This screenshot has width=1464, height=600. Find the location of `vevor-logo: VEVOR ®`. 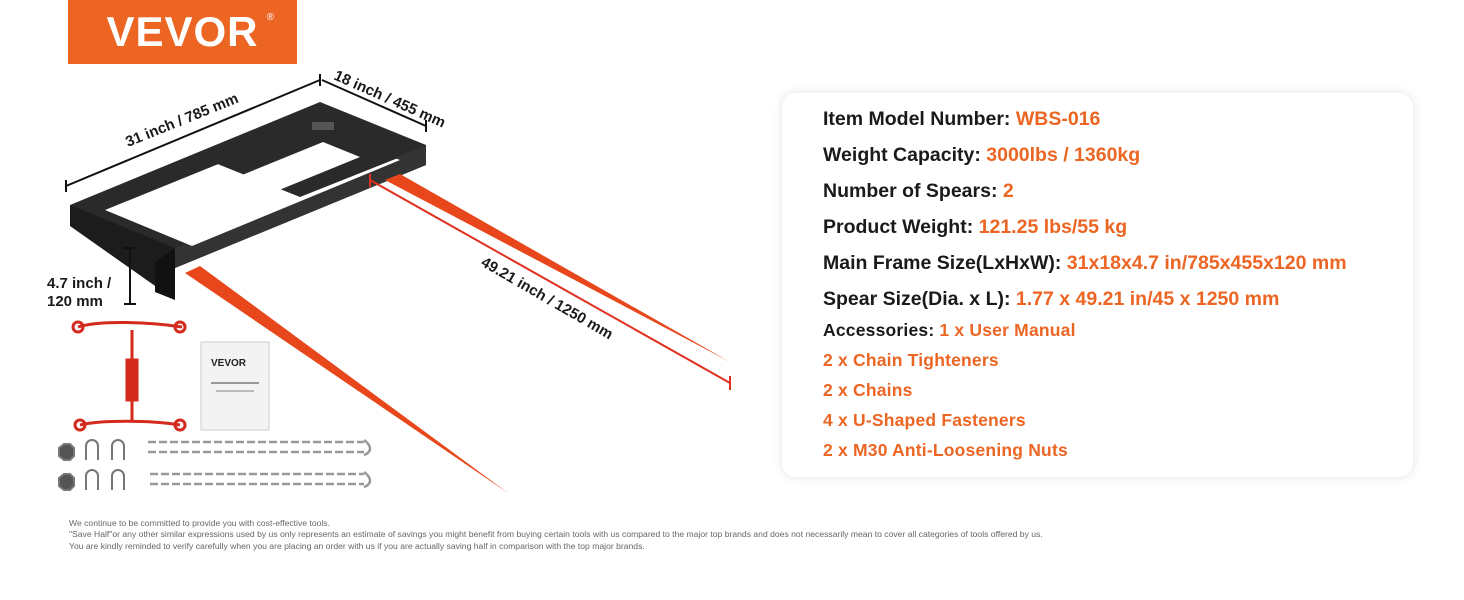

vevor-logo: VEVOR ® is located at coordinates (182, 32).